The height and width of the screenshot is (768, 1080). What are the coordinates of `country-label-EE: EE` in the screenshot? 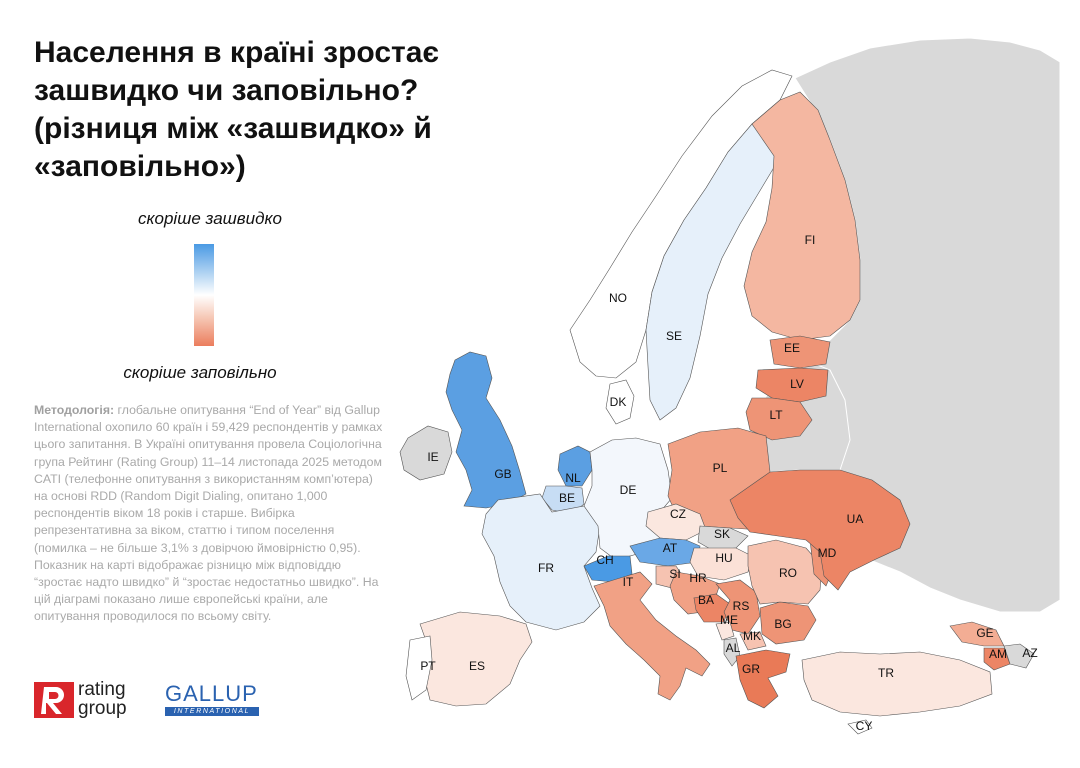 It's located at (792, 348).